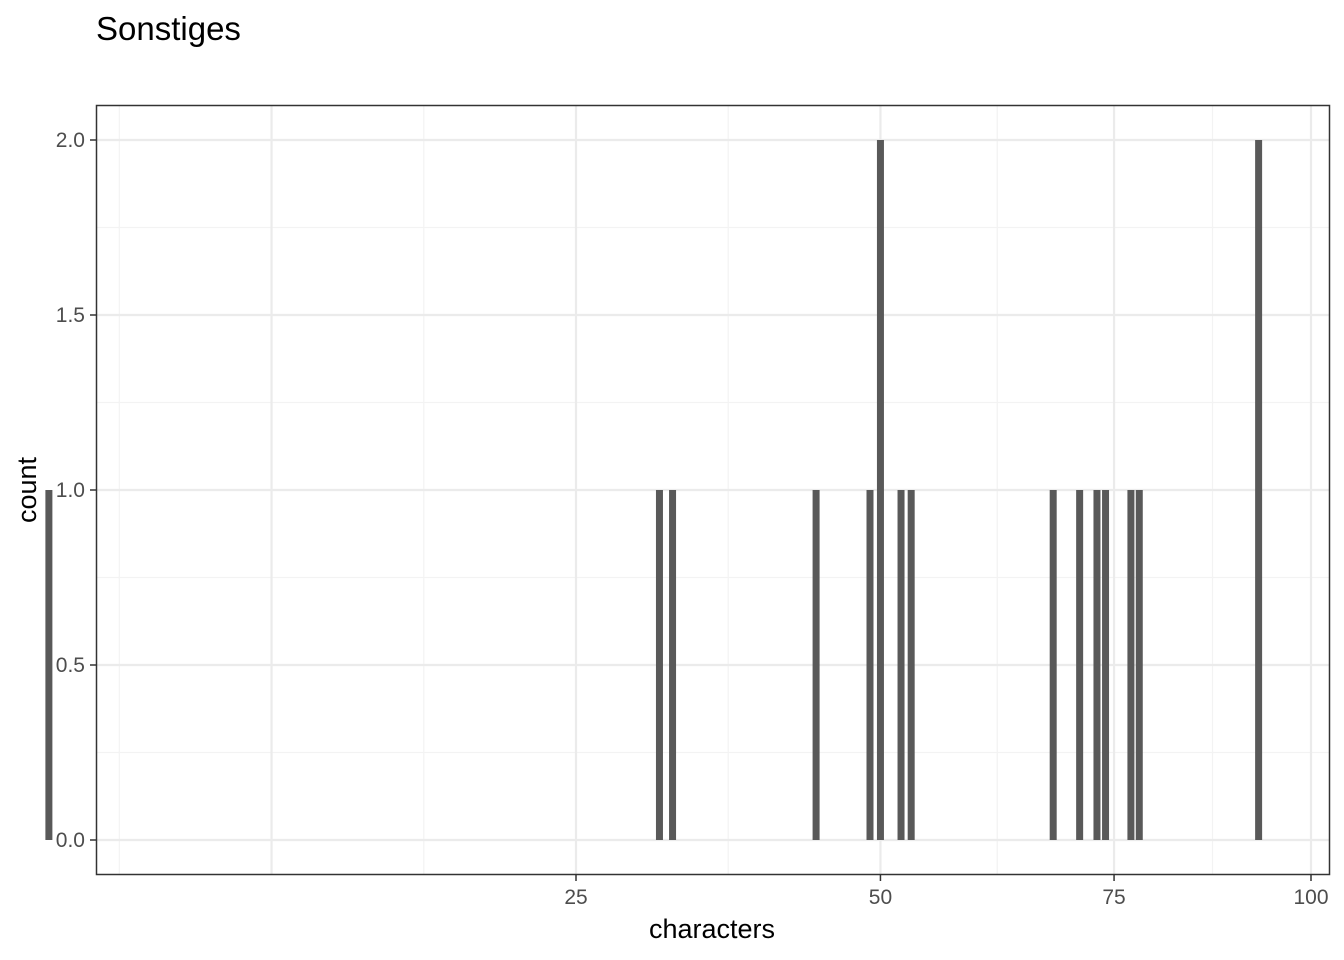 The height and width of the screenshot is (960, 1344). Describe the element at coordinates (70, 490) in the screenshot. I see `y-tick-label: 1.0` at that location.